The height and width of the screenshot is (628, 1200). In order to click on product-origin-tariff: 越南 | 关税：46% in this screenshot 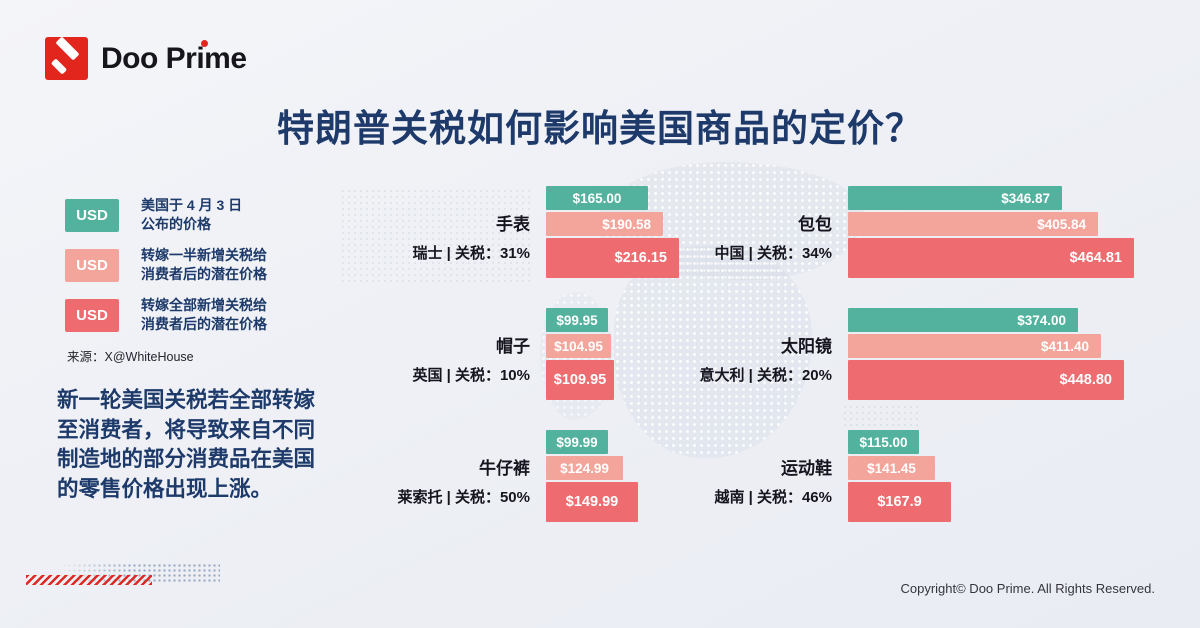, I will do `click(773, 497)`.